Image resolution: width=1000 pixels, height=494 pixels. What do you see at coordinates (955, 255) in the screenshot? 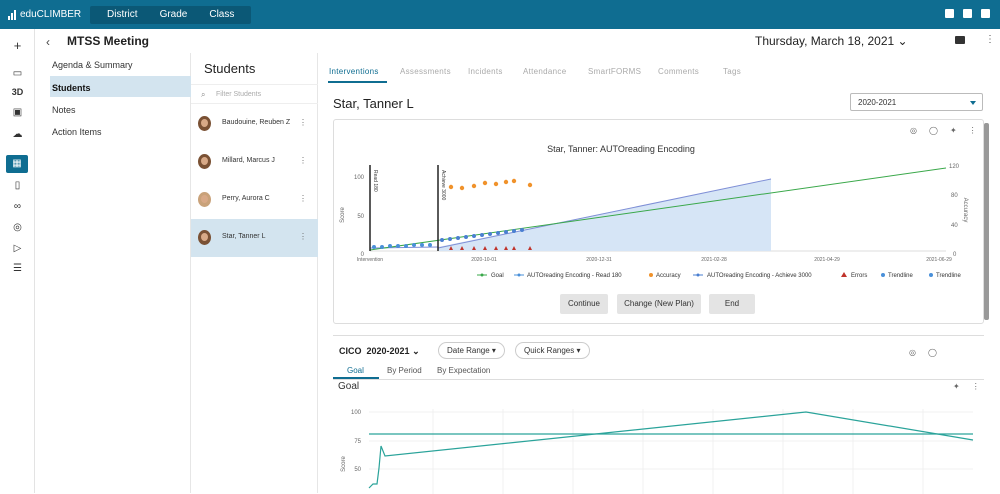
I see `y-tick-right: 0` at bounding box center [955, 255].